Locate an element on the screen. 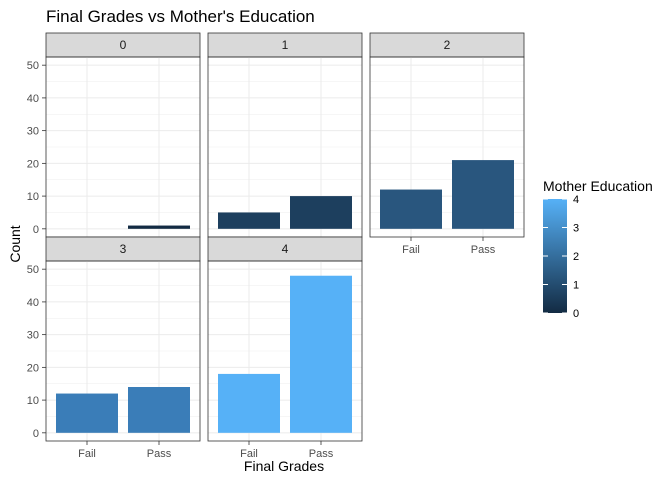 Image resolution: width=672 pixels, height=480 pixels. facet-strip-label: 4 is located at coordinates (285, 249).